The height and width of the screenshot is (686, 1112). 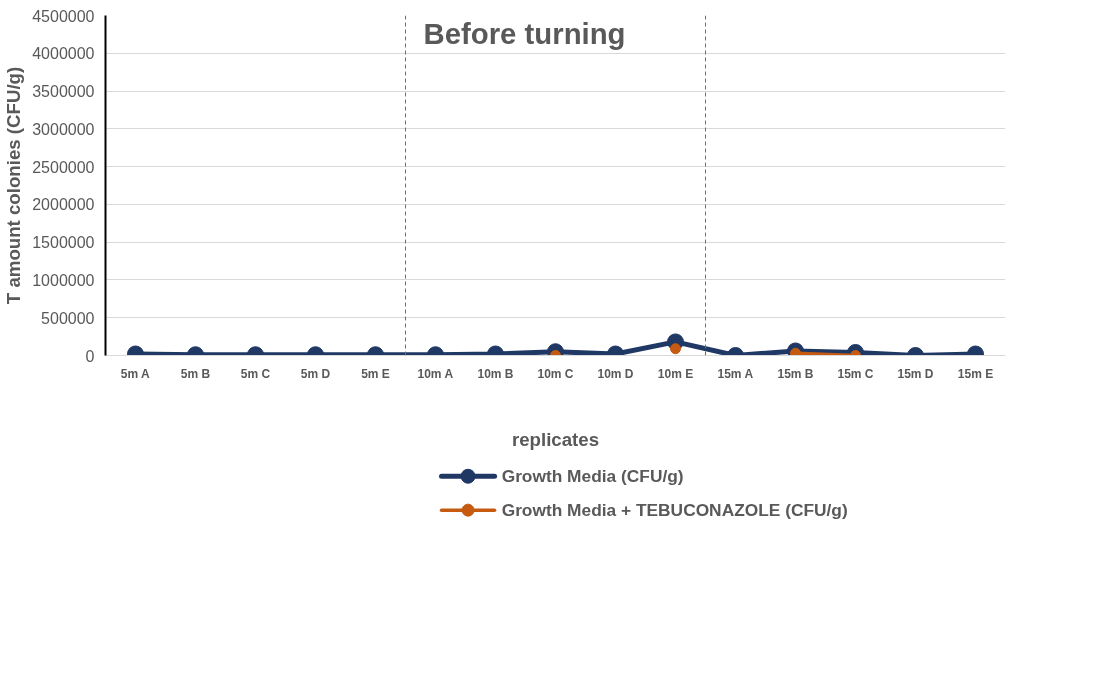 I want to click on x-tick-label: 10m B, so click(x=495, y=373).